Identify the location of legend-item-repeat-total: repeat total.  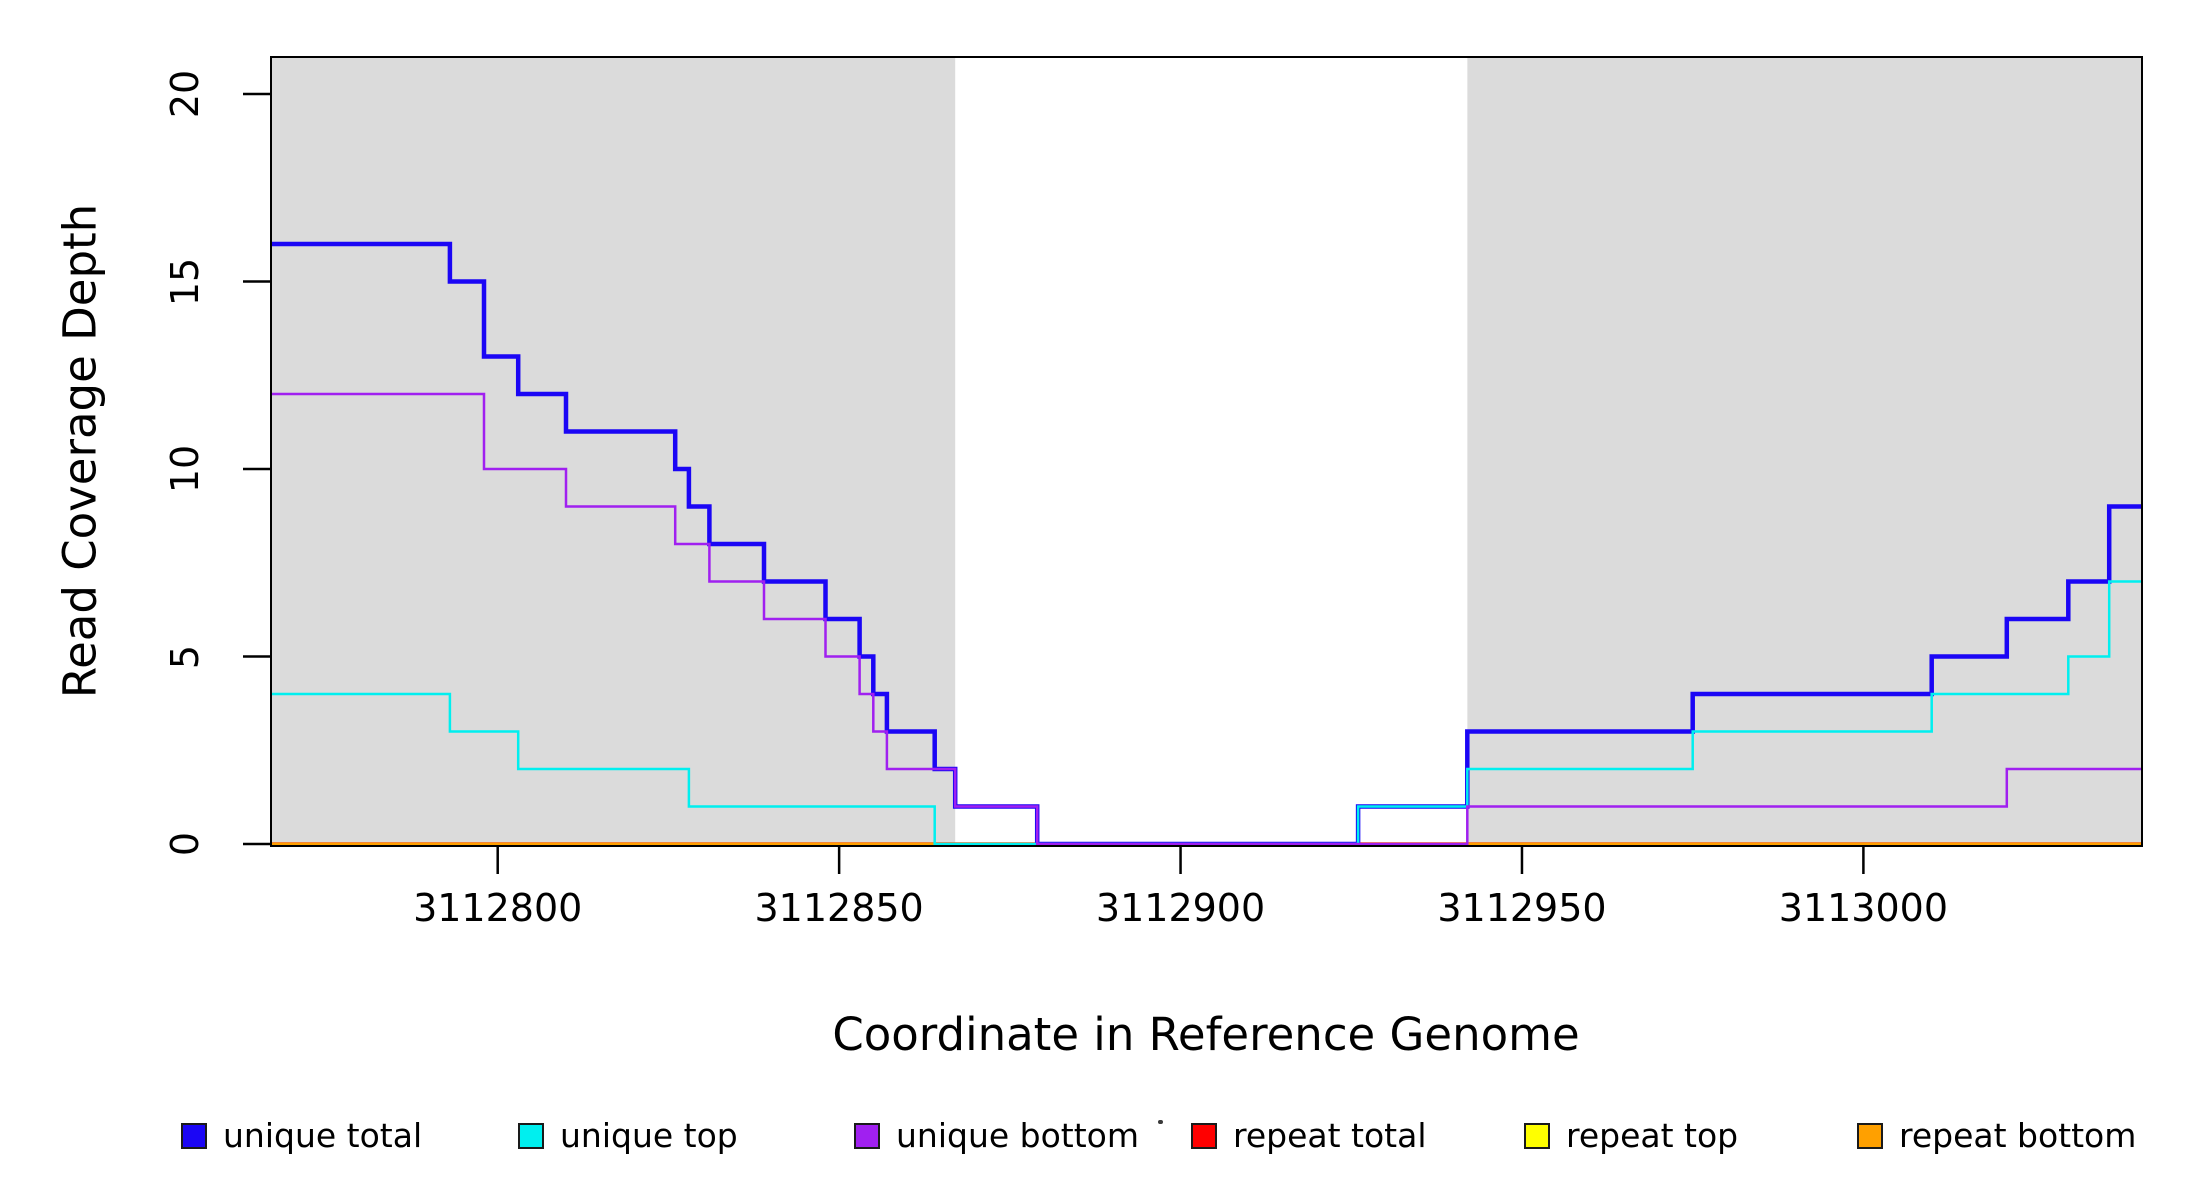
(1309, 1135).